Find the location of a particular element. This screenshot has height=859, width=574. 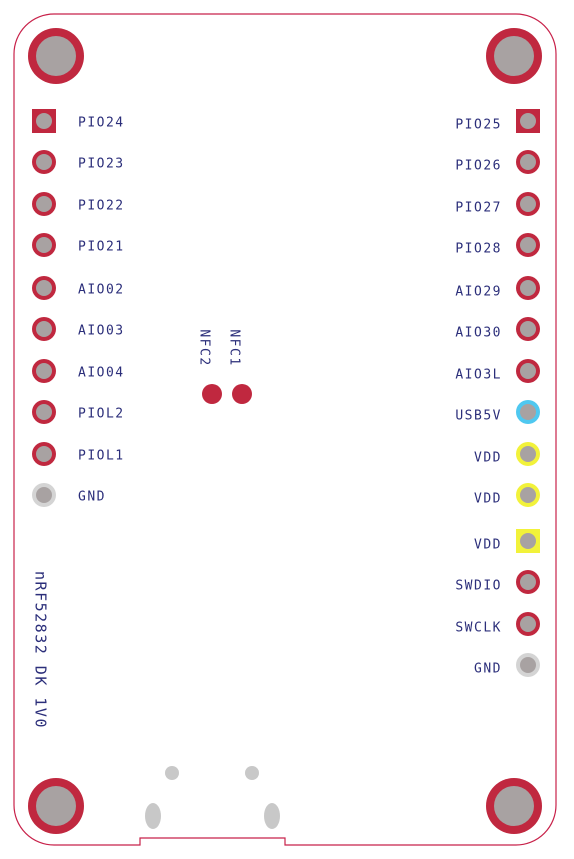

pin-label: PIO28 is located at coordinates (478, 249).